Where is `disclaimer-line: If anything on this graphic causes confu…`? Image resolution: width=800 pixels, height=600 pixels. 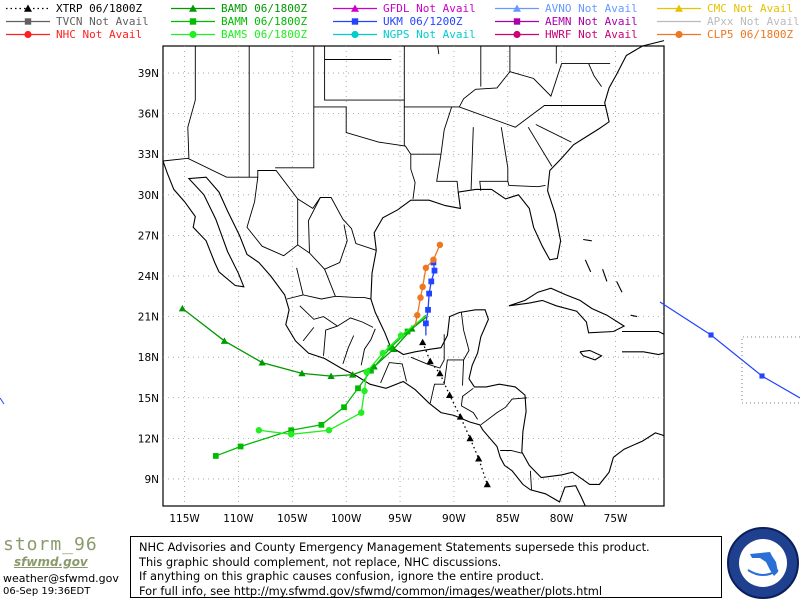 disclaimer-line: If anything on this graphic causes confu… is located at coordinates (341, 576).